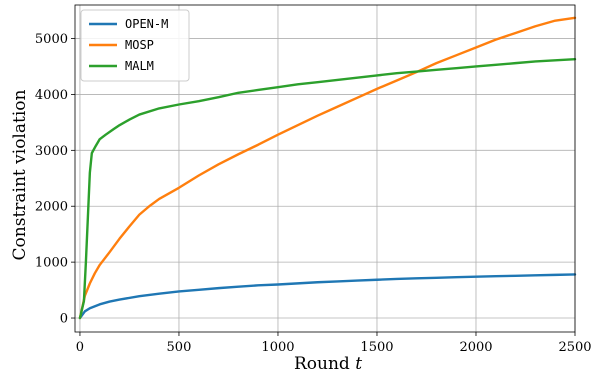 The image size is (591, 377). What do you see at coordinates (51, 263) in the screenshot?
I see `y-tick-label: 1000` at bounding box center [51, 263].